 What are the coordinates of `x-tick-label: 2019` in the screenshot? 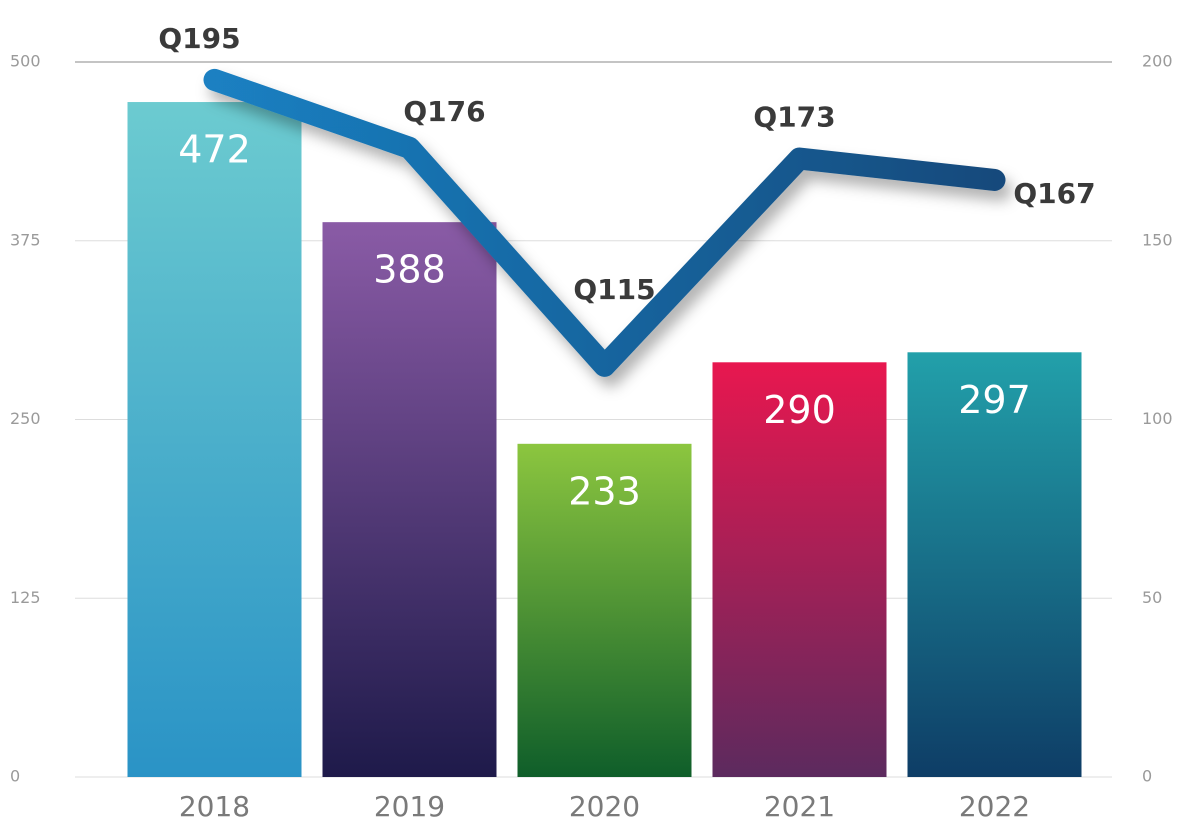 It's located at (409, 806).